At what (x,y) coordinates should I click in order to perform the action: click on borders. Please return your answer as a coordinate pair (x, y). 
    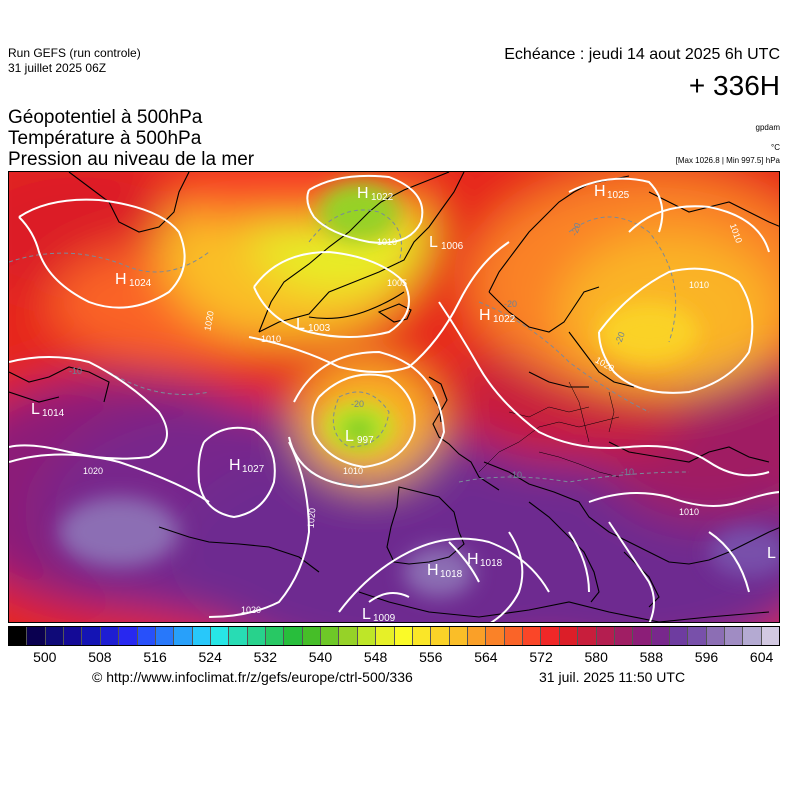
    Looking at the image, I should click on (549, 429).